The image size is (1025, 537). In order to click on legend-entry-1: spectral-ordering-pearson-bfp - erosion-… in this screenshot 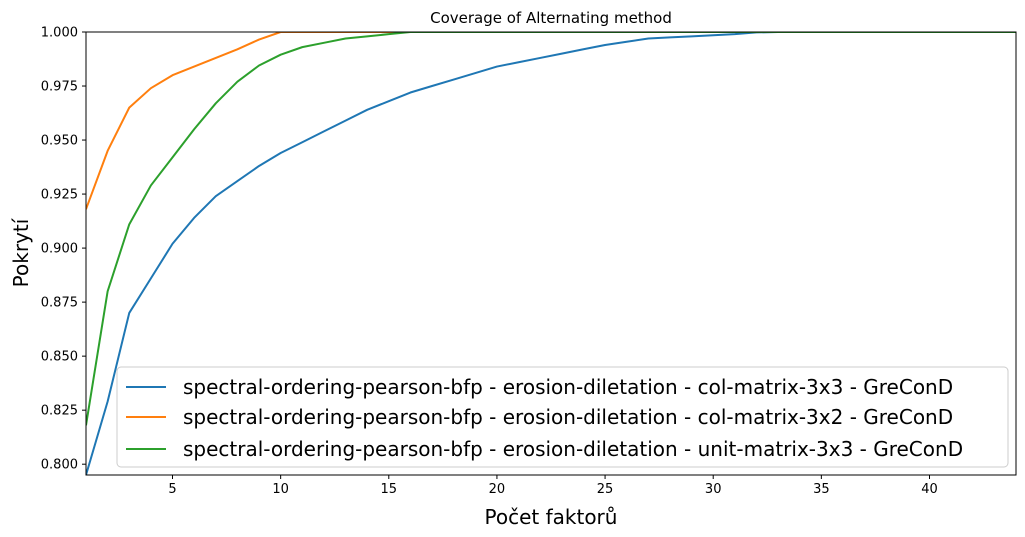, I will do `click(568, 387)`.